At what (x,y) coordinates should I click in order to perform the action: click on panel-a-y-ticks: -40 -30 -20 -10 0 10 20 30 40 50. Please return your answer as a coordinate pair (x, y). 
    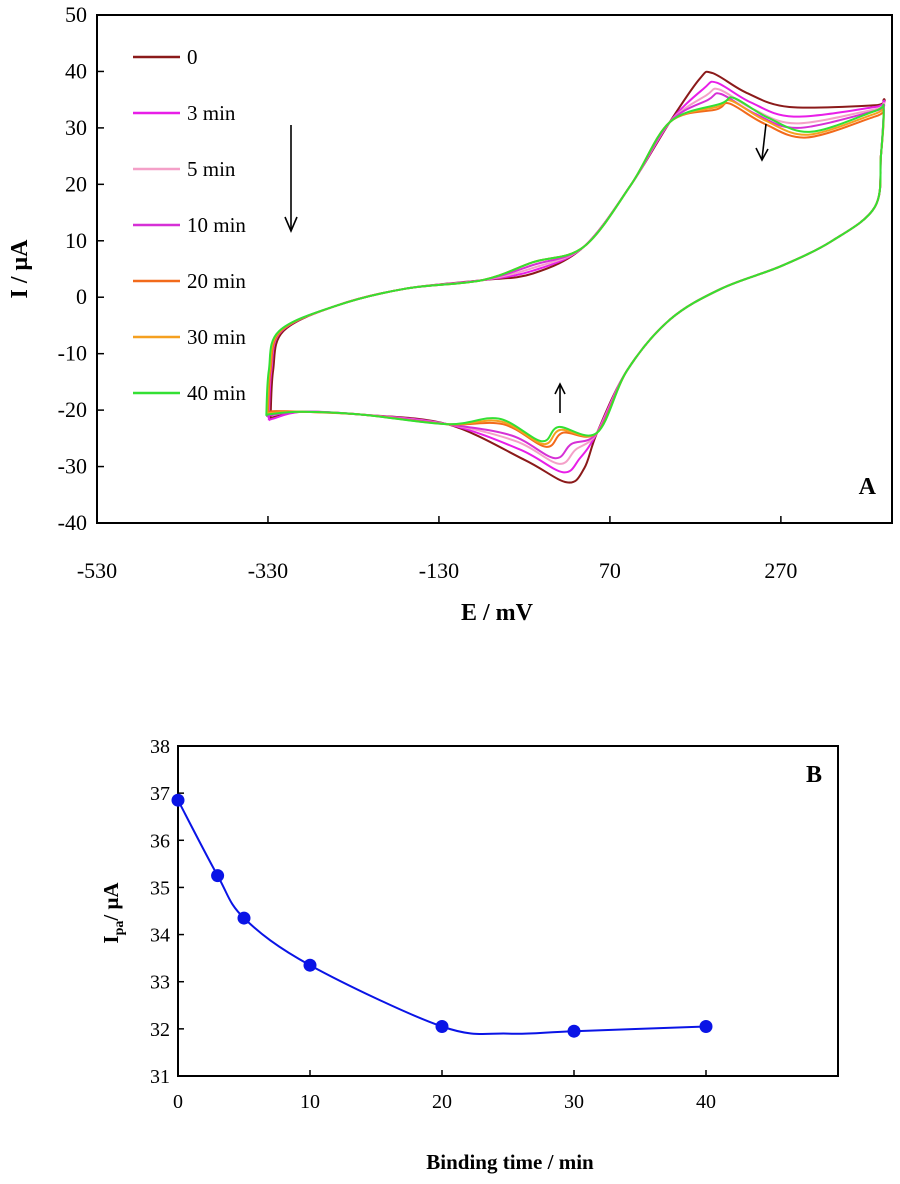
    Looking at the image, I should click on (81, 268).